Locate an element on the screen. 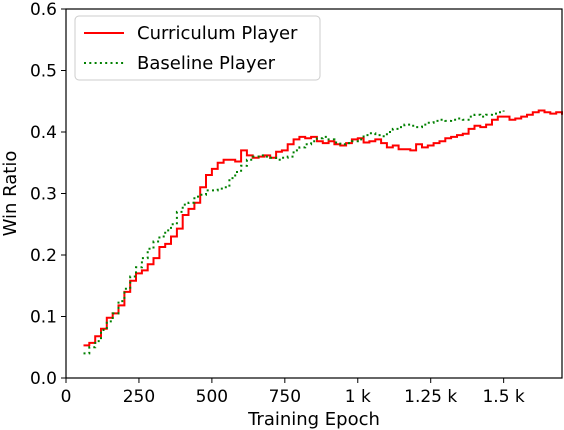 The height and width of the screenshot is (430, 564). legend: Curriculum Player Baseline Player is located at coordinates (197, 48).